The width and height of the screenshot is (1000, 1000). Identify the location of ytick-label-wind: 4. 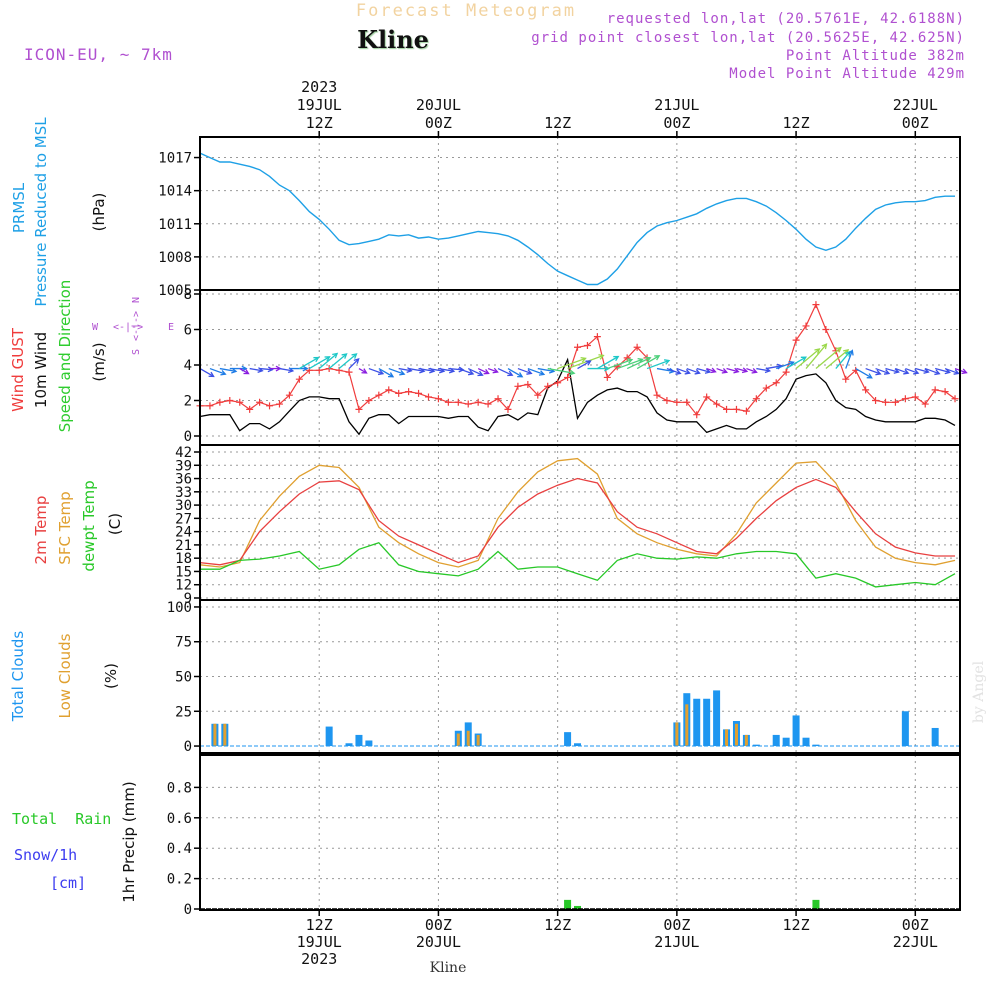
(188, 366).